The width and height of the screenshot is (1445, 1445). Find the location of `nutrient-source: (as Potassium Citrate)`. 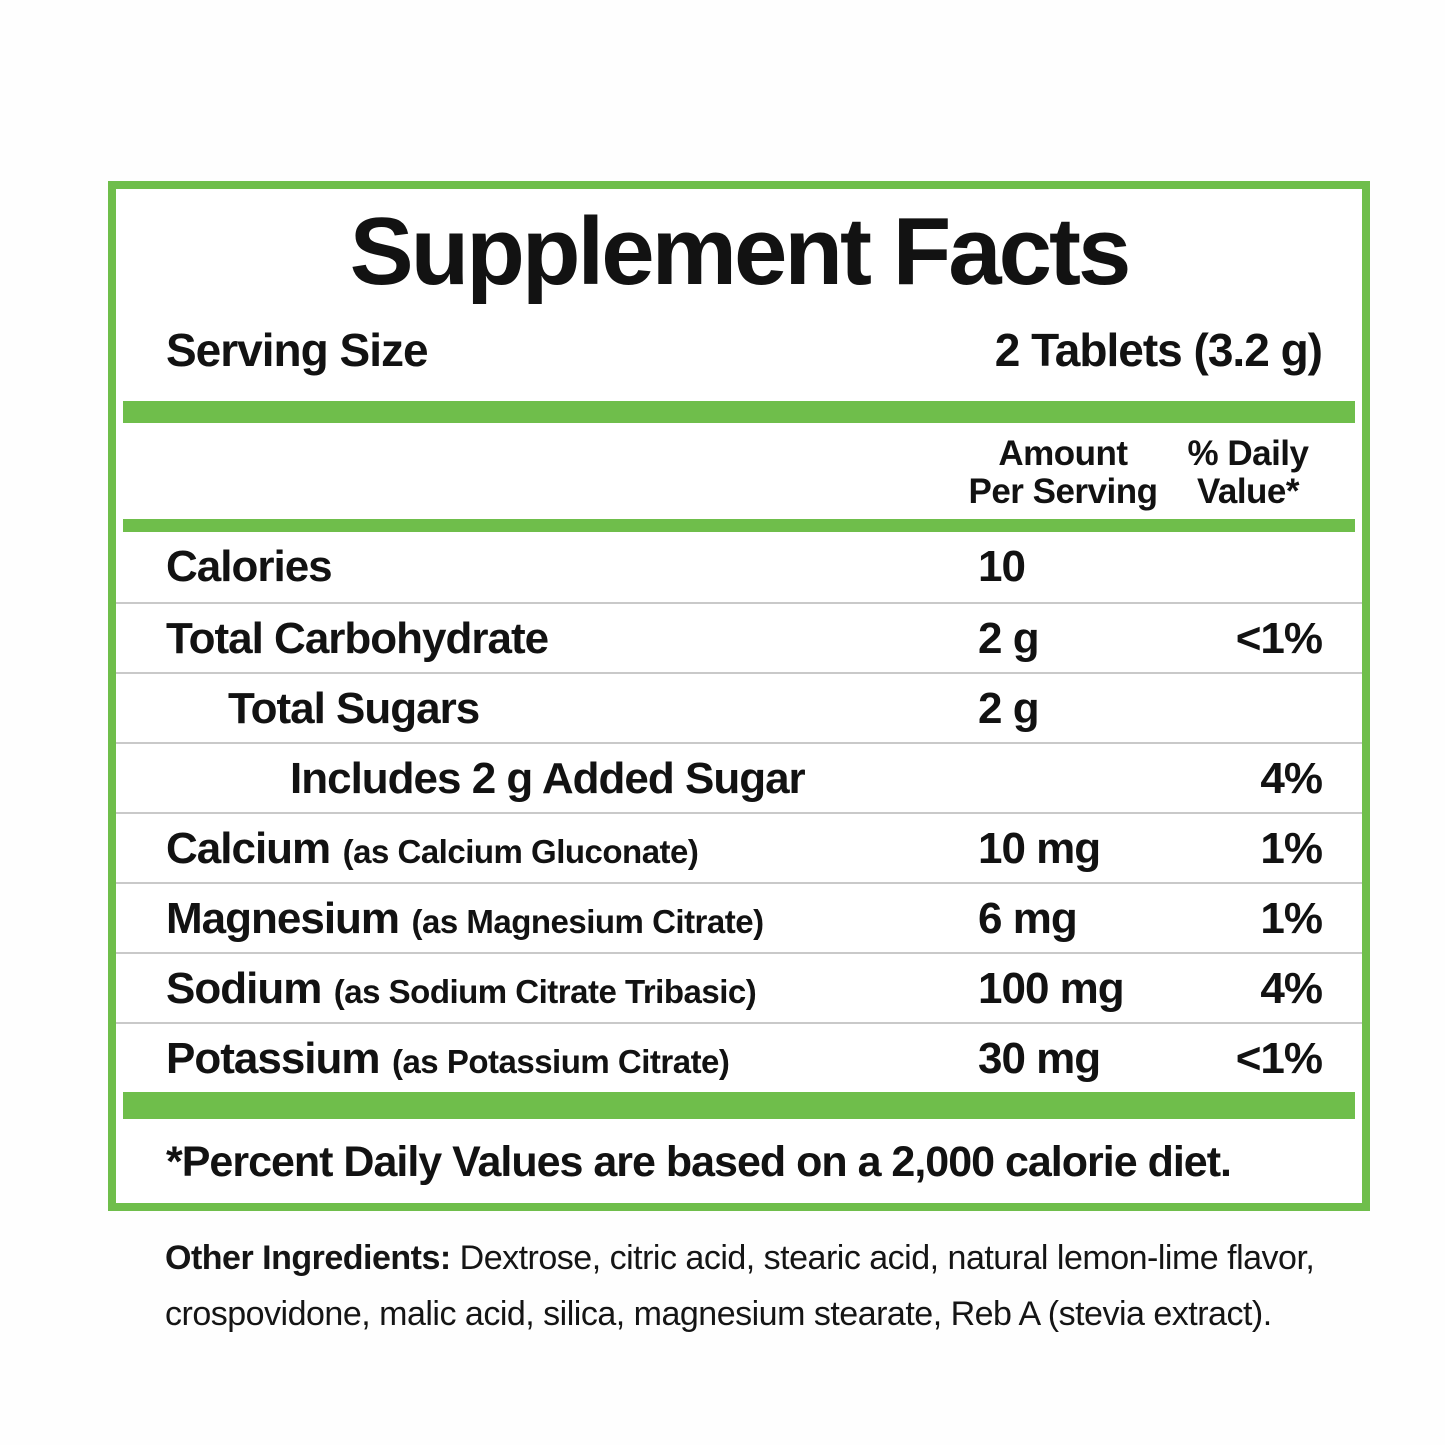

nutrient-source: (as Potassium Citrate) is located at coordinates (560, 1061).